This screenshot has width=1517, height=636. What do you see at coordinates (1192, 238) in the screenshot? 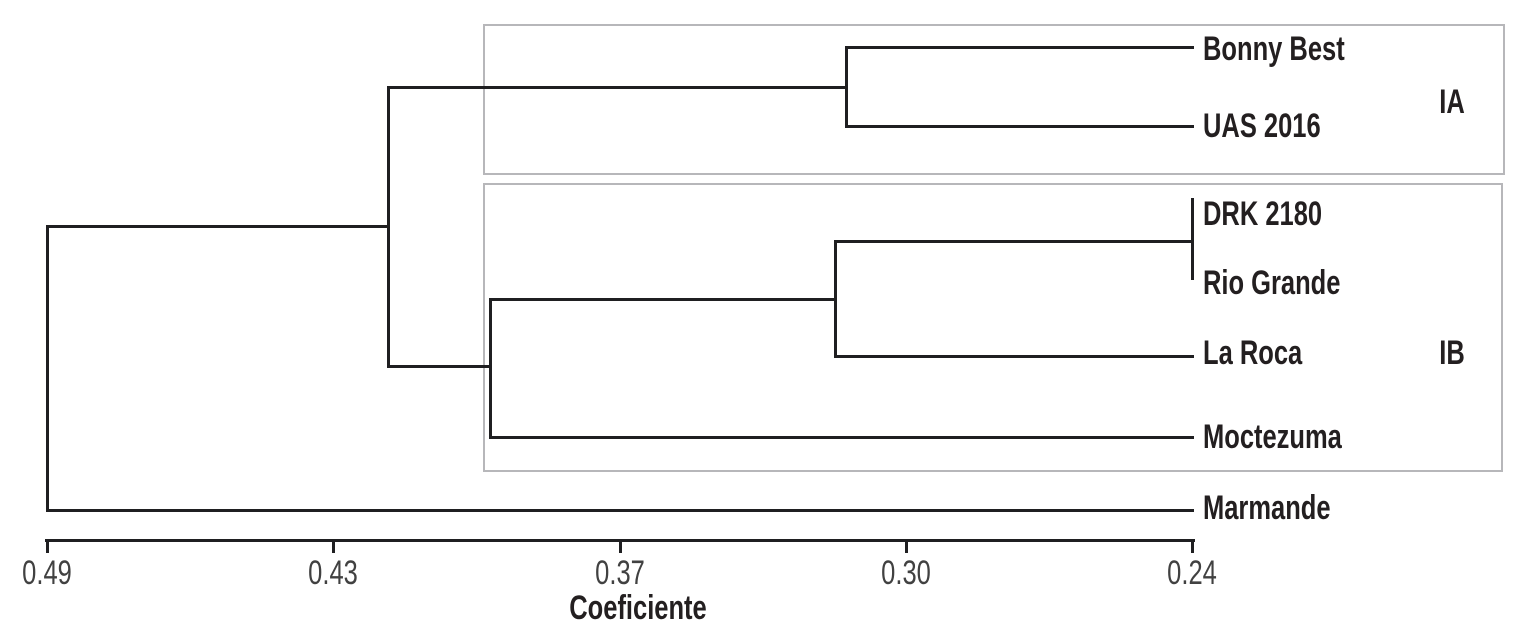
I see `drk-rio-vertical` at bounding box center [1192, 238].